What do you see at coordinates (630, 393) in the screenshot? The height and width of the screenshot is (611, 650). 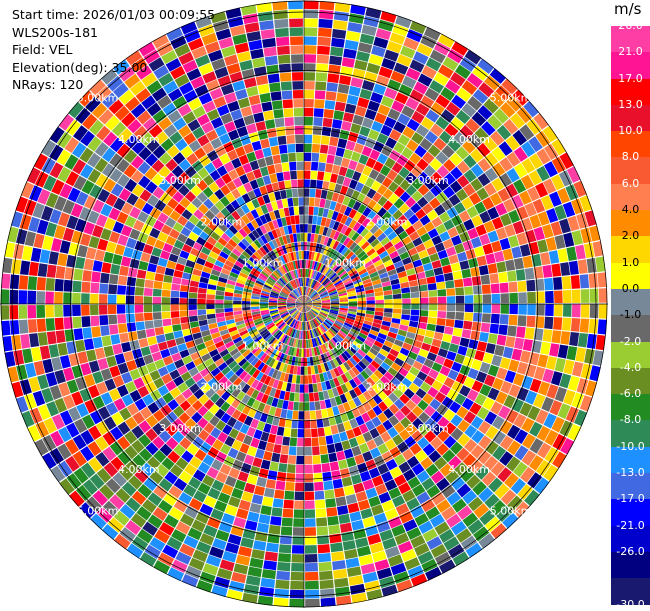 I see `colorbar-tick-label: -6.0` at bounding box center [630, 393].